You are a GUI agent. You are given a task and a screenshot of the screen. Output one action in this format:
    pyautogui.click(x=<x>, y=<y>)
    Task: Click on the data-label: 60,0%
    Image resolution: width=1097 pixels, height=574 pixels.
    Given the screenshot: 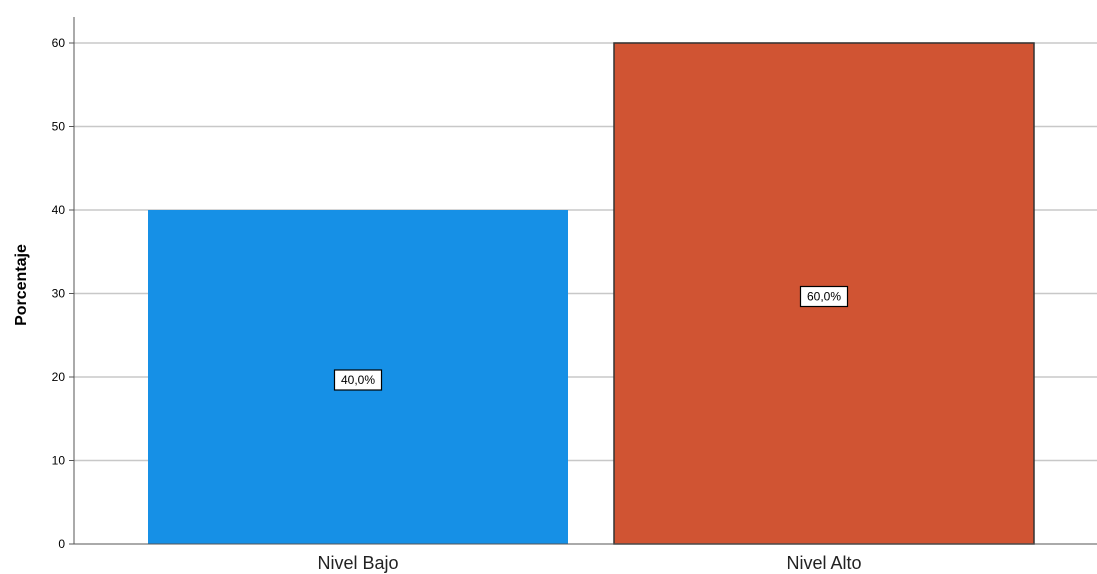 What is the action you would take?
    pyautogui.click(x=824, y=297)
    